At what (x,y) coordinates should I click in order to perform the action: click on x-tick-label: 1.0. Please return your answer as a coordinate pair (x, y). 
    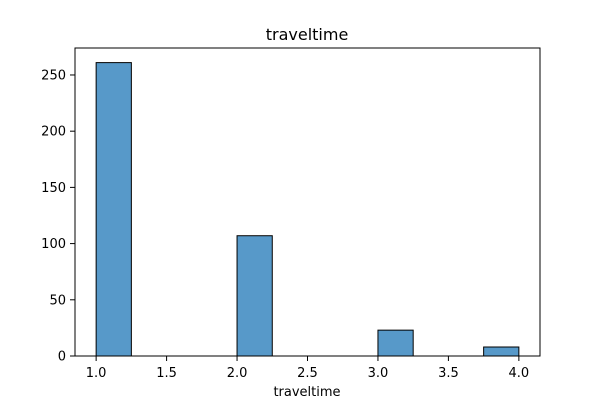
    Looking at the image, I should click on (96, 373).